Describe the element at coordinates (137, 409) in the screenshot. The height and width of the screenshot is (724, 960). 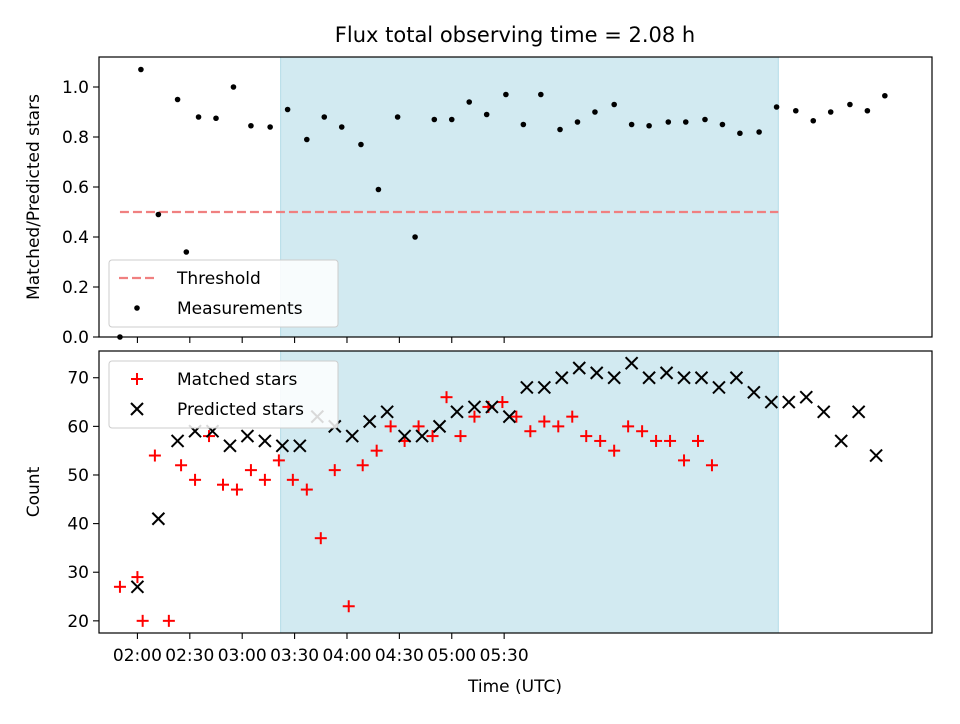
I see `legend-marker-predicted-stars` at that location.